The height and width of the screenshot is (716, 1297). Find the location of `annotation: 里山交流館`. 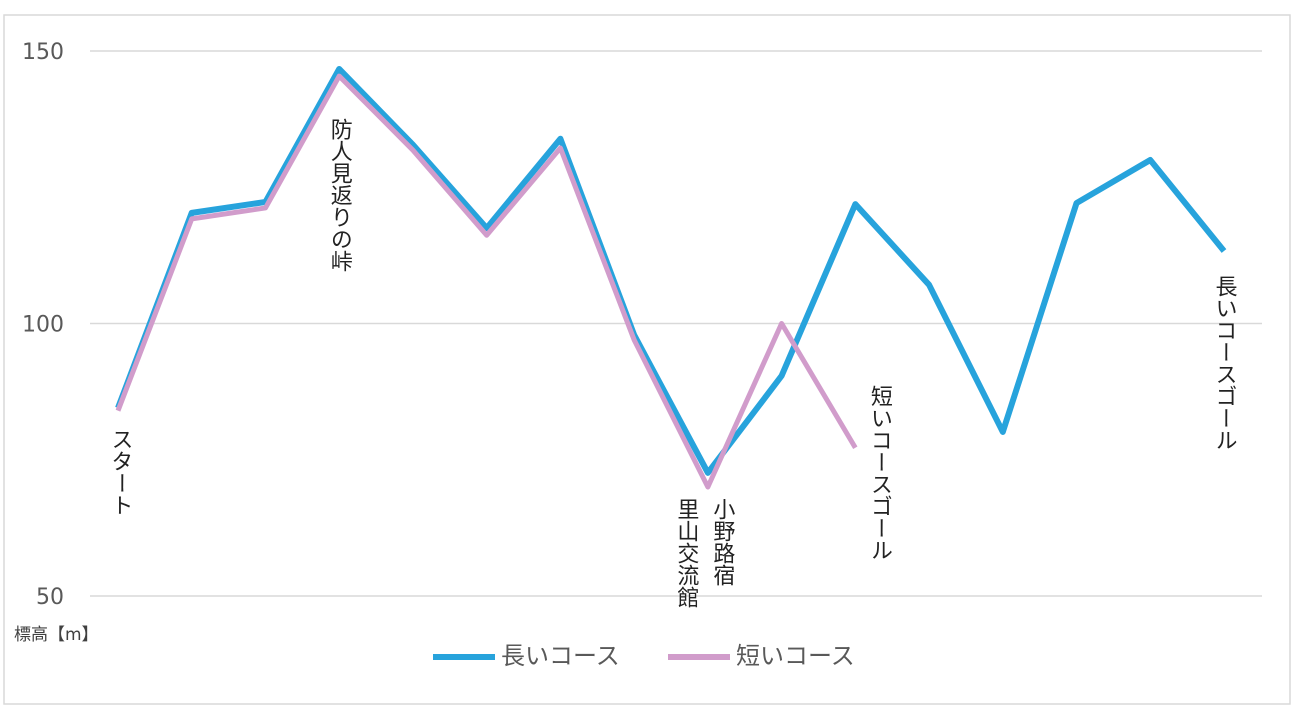

annotation: 里山交流館 is located at coordinates (686, 553).